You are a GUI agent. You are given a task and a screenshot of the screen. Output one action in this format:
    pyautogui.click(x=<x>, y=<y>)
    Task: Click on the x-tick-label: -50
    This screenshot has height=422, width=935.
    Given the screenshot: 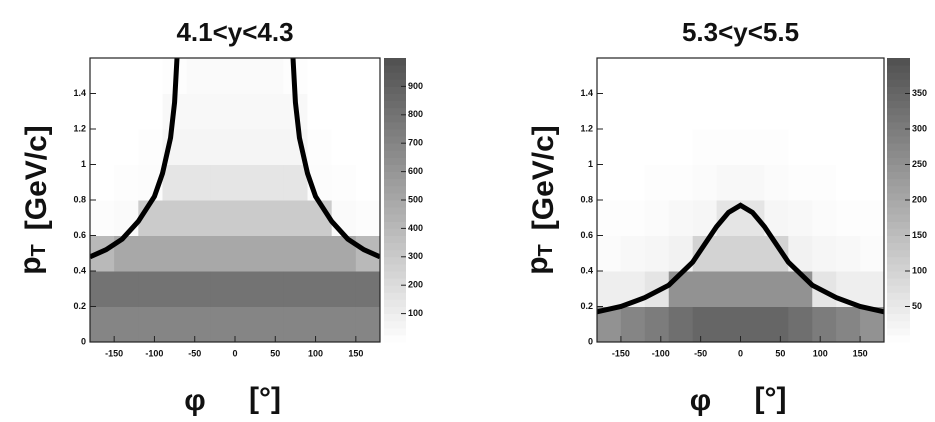 What is the action you would take?
    pyautogui.click(x=194, y=353)
    